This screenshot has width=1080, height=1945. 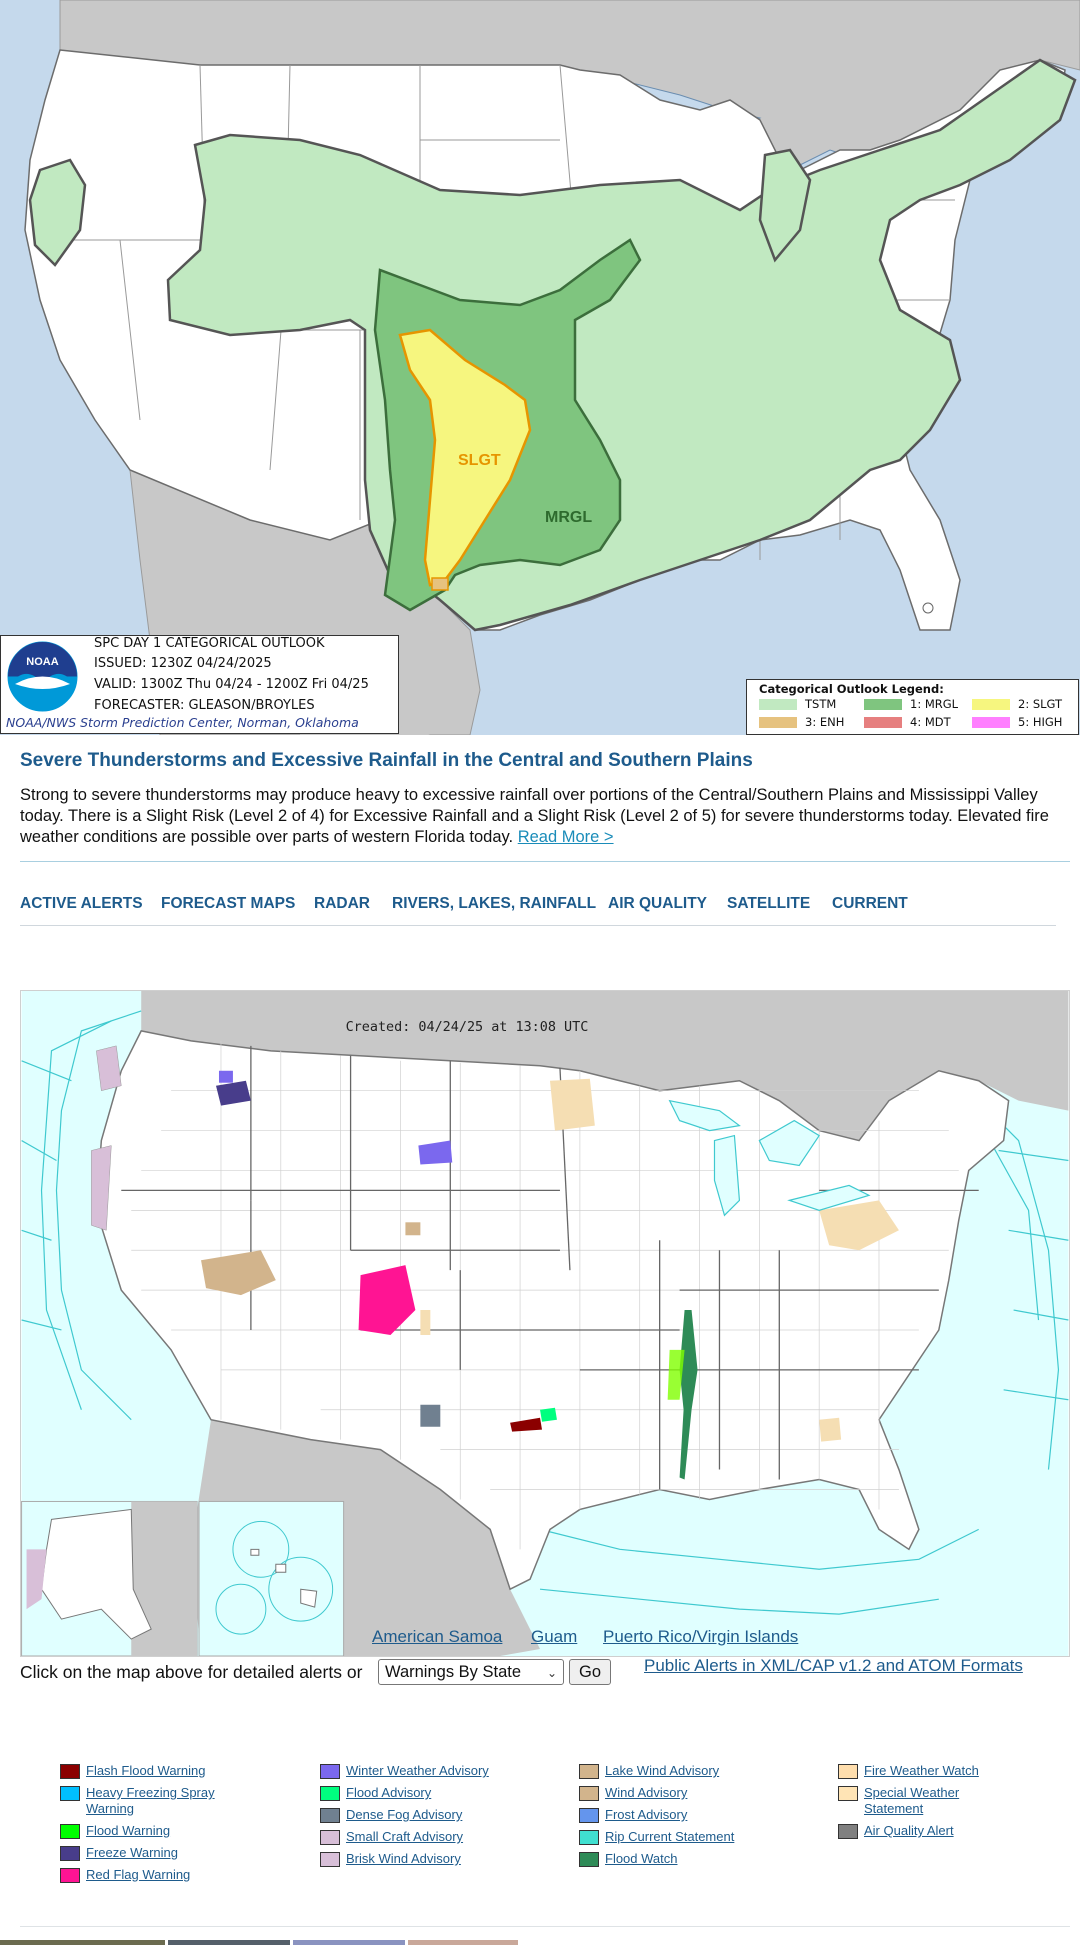 I want to click on nav-active-alerts: ACTIVE ALERTS, so click(x=81, y=903).